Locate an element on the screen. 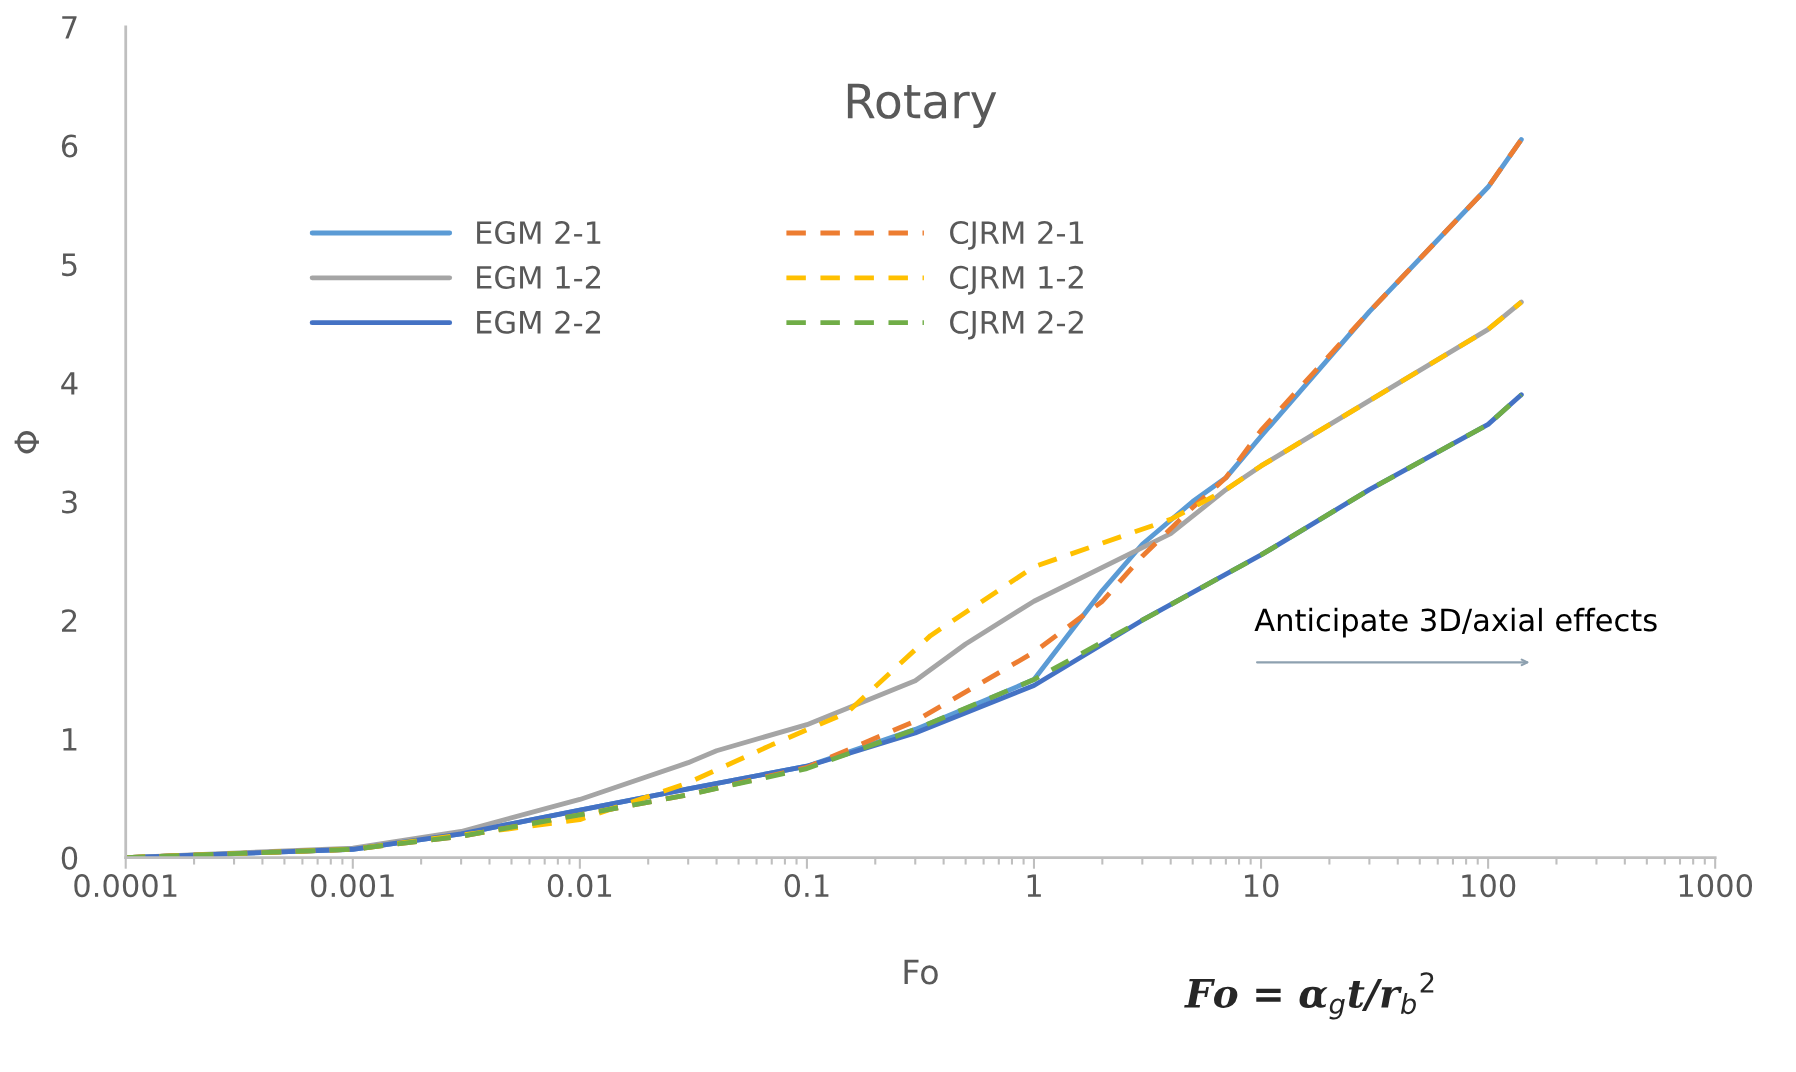  y-tick-label: 6 is located at coordinates (69, 146).